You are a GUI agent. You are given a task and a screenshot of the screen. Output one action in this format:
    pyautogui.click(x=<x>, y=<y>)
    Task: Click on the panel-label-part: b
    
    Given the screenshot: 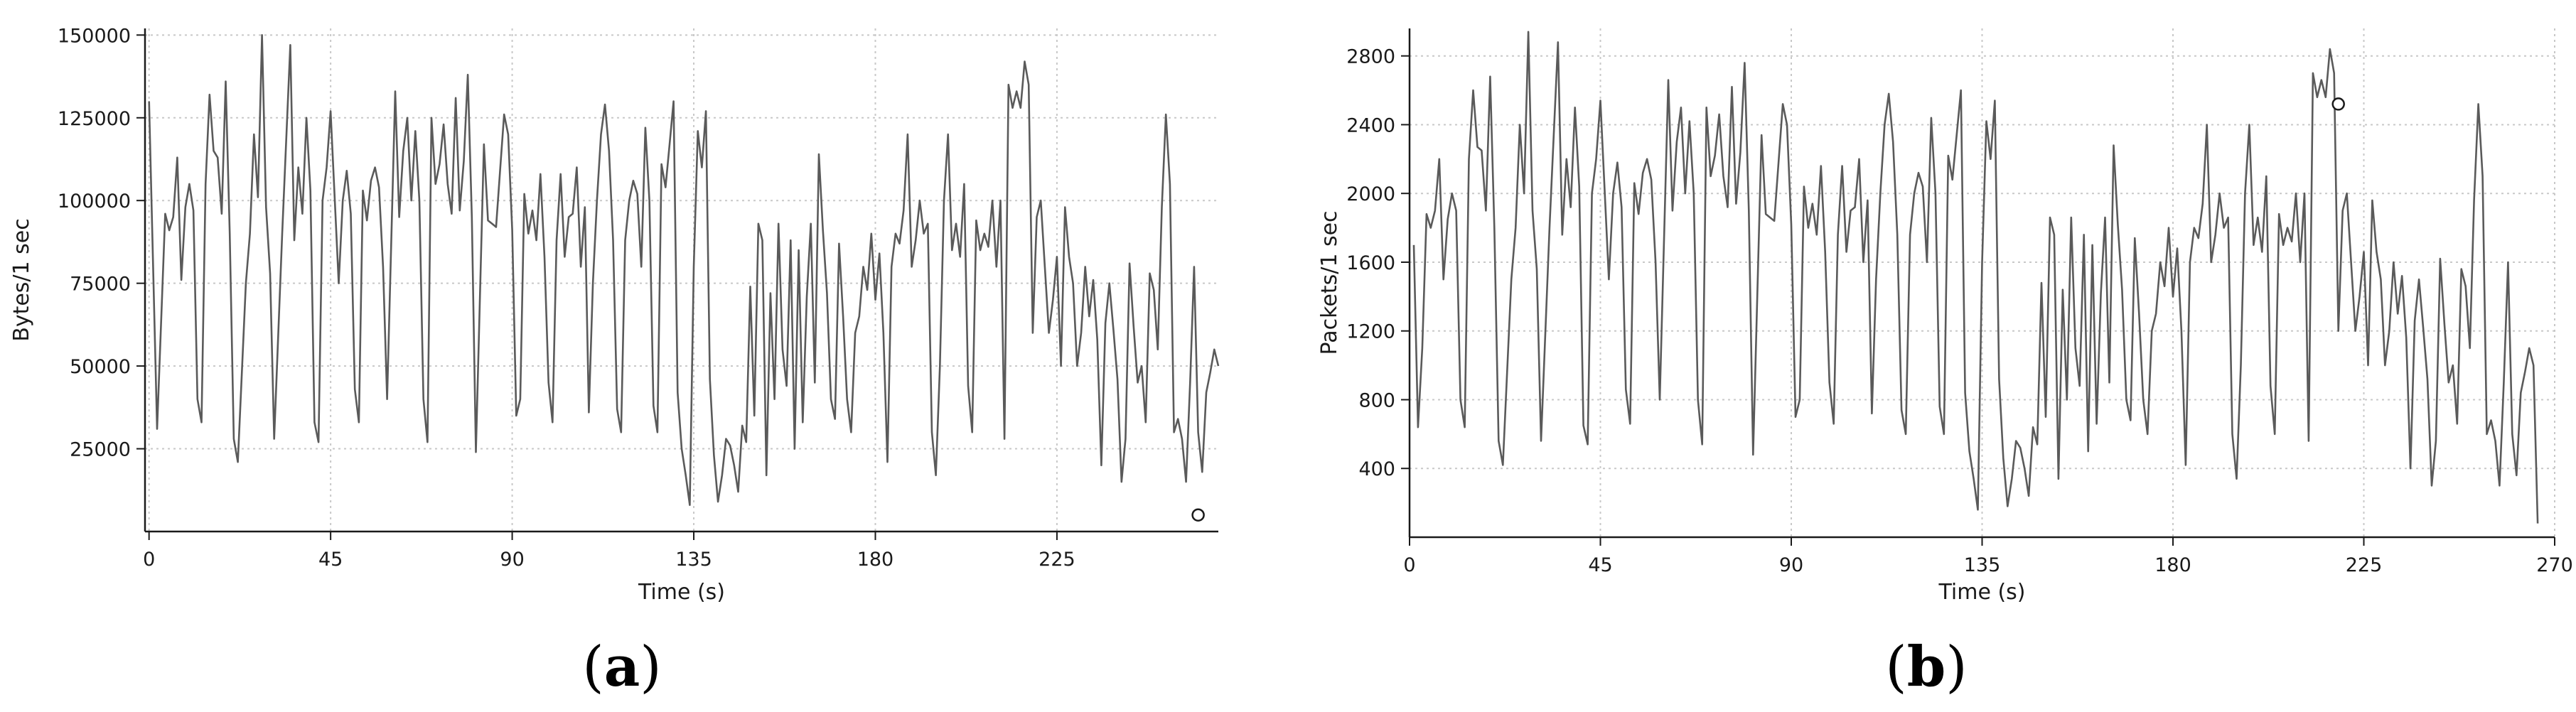 What is the action you would take?
    pyautogui.click(x=1926, y=667)
    